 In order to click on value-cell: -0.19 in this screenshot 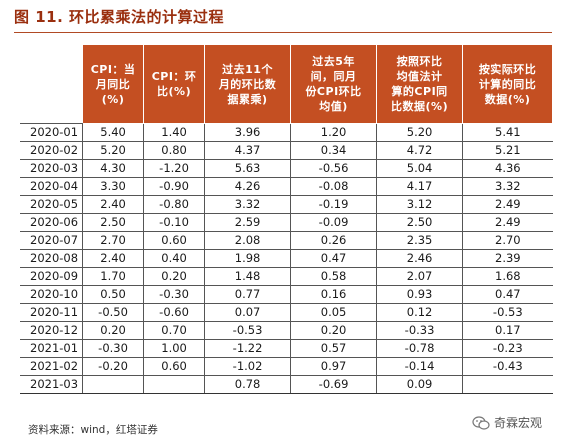, I will do `click(333, 204)`.